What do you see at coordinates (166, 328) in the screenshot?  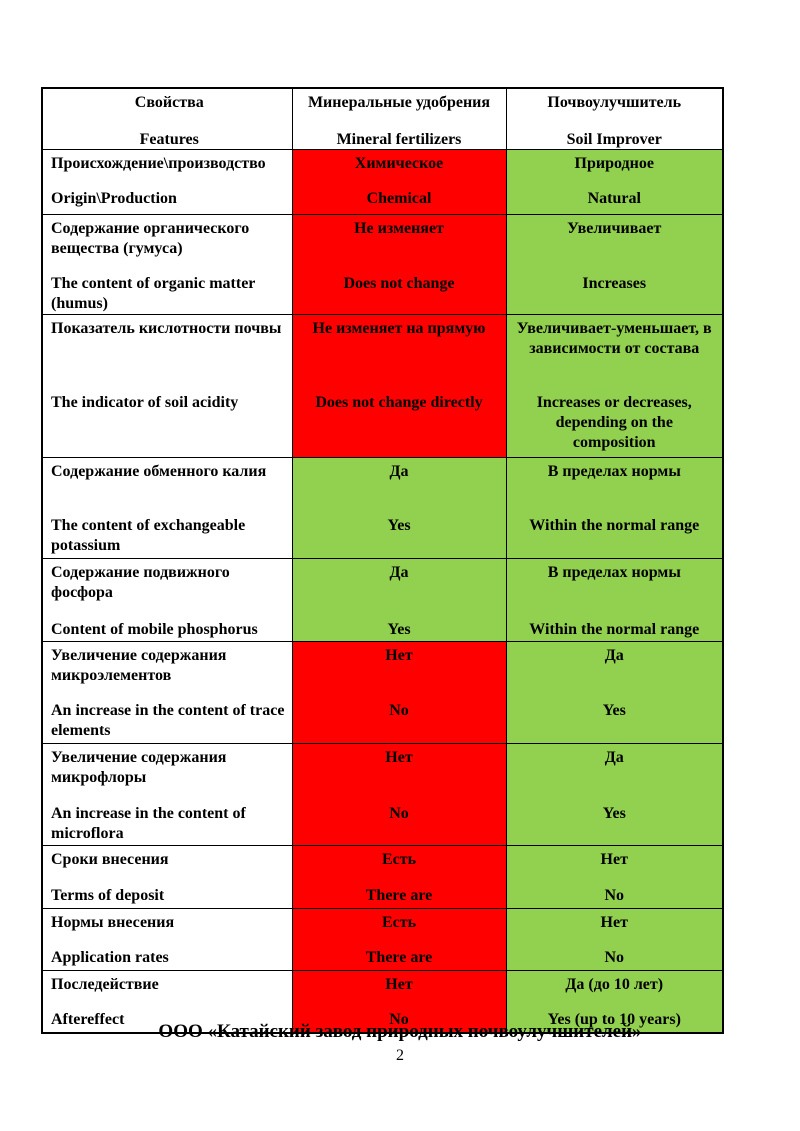 I see `feature-ru: Показатель кислотности почвы` at bounding box center [166, 328].